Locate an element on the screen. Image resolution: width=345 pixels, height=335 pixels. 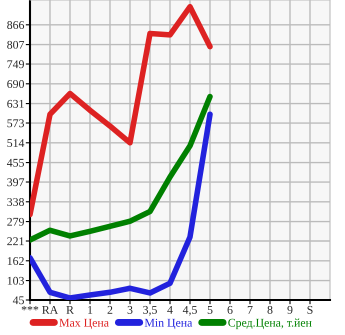
legend-label: Max Цена is located at coordinates (84, 324).